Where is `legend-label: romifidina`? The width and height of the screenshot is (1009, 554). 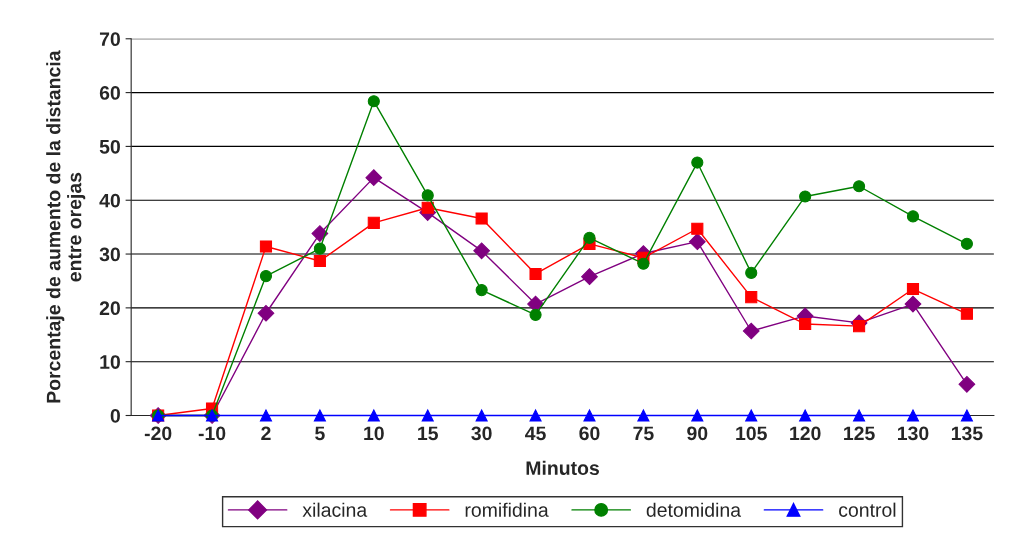 legend-label: romifidina is located at coordinates (507, 509).